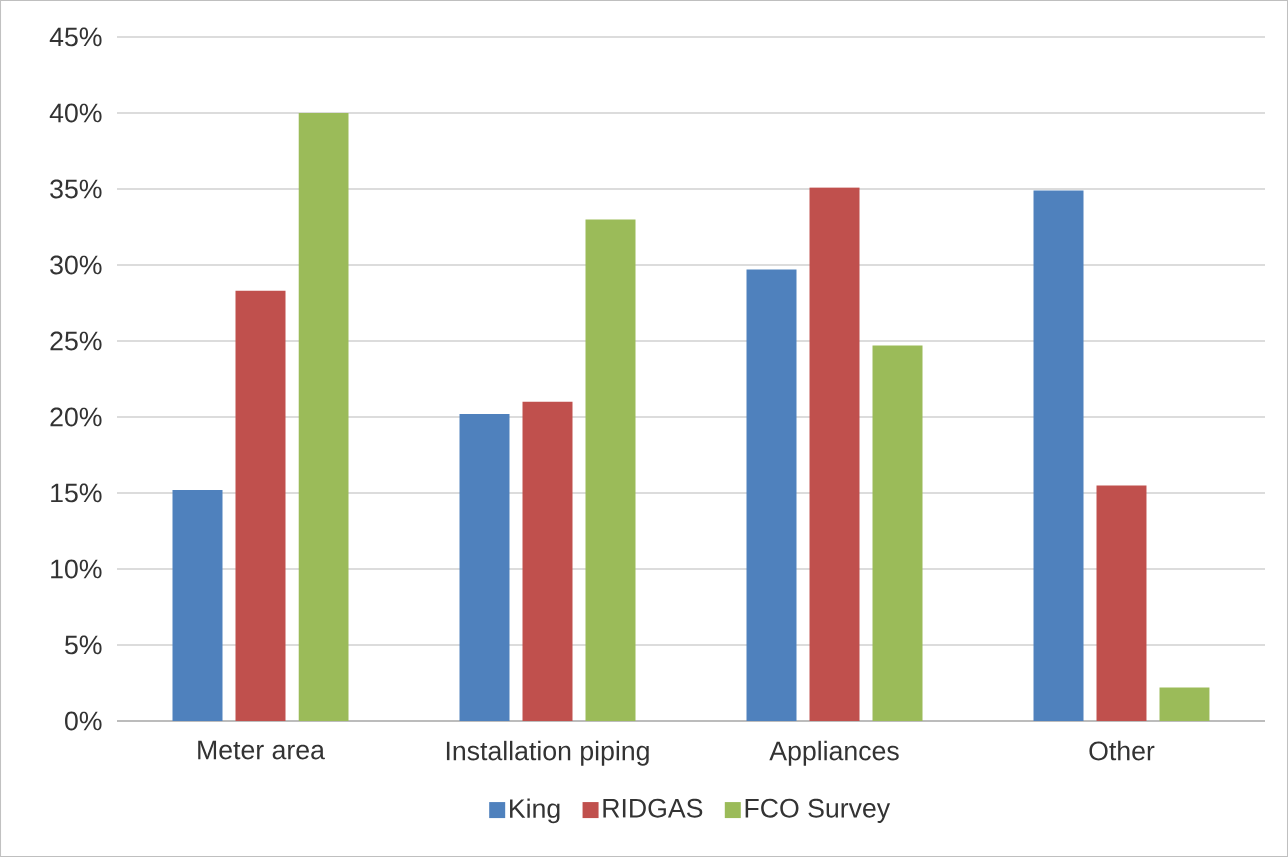  Describe the element at coordinates (653, 808) in the screenshot. I see `legend-label: RIDGAS` at that location.